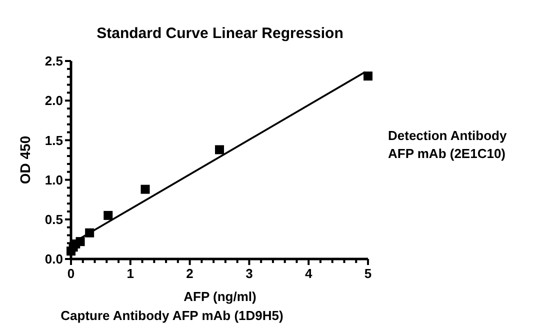  Describe the element at coordinates (53, 259) in the screenshot. I see `y-tick-label: 0.0` at that location.